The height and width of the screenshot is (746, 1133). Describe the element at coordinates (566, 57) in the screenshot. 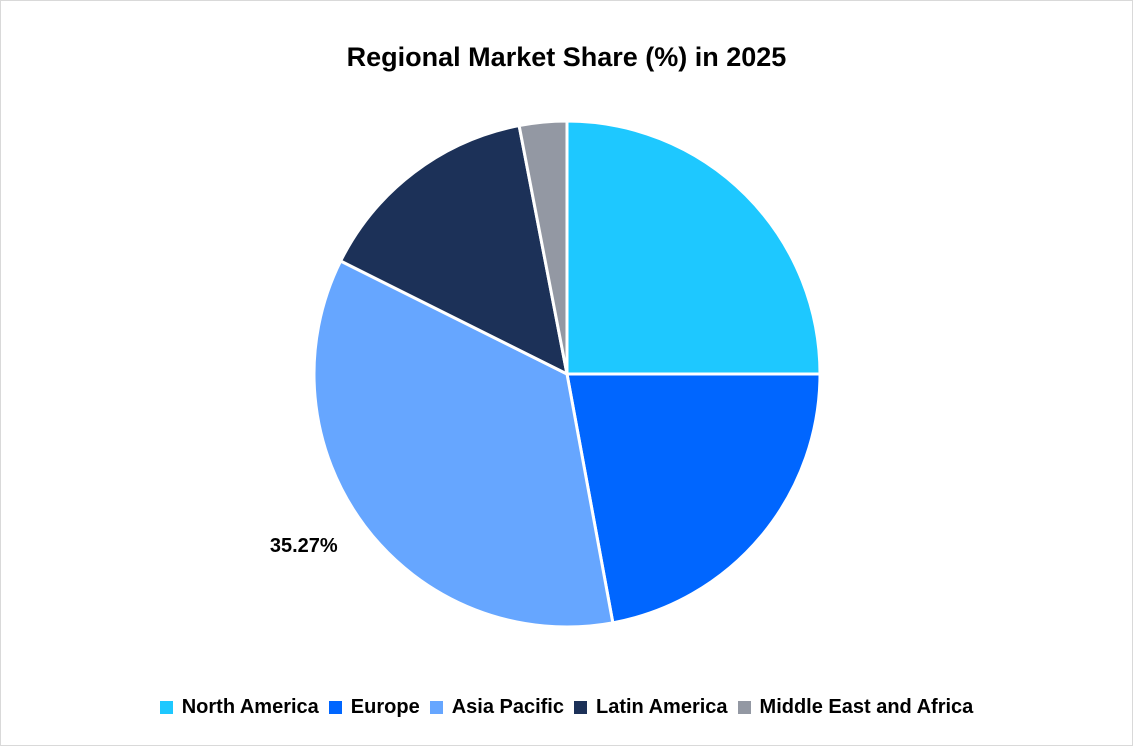

I see `chart-title: Regional Market Share (%) in 2025` at that location.